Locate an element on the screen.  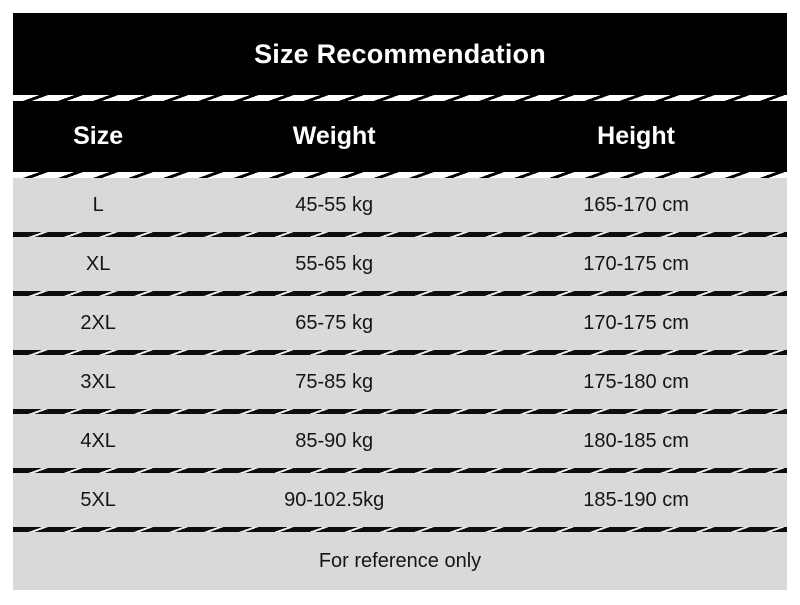
table-row: L 45-55 kg 165-170 cm is located at coordinates (400, 205).